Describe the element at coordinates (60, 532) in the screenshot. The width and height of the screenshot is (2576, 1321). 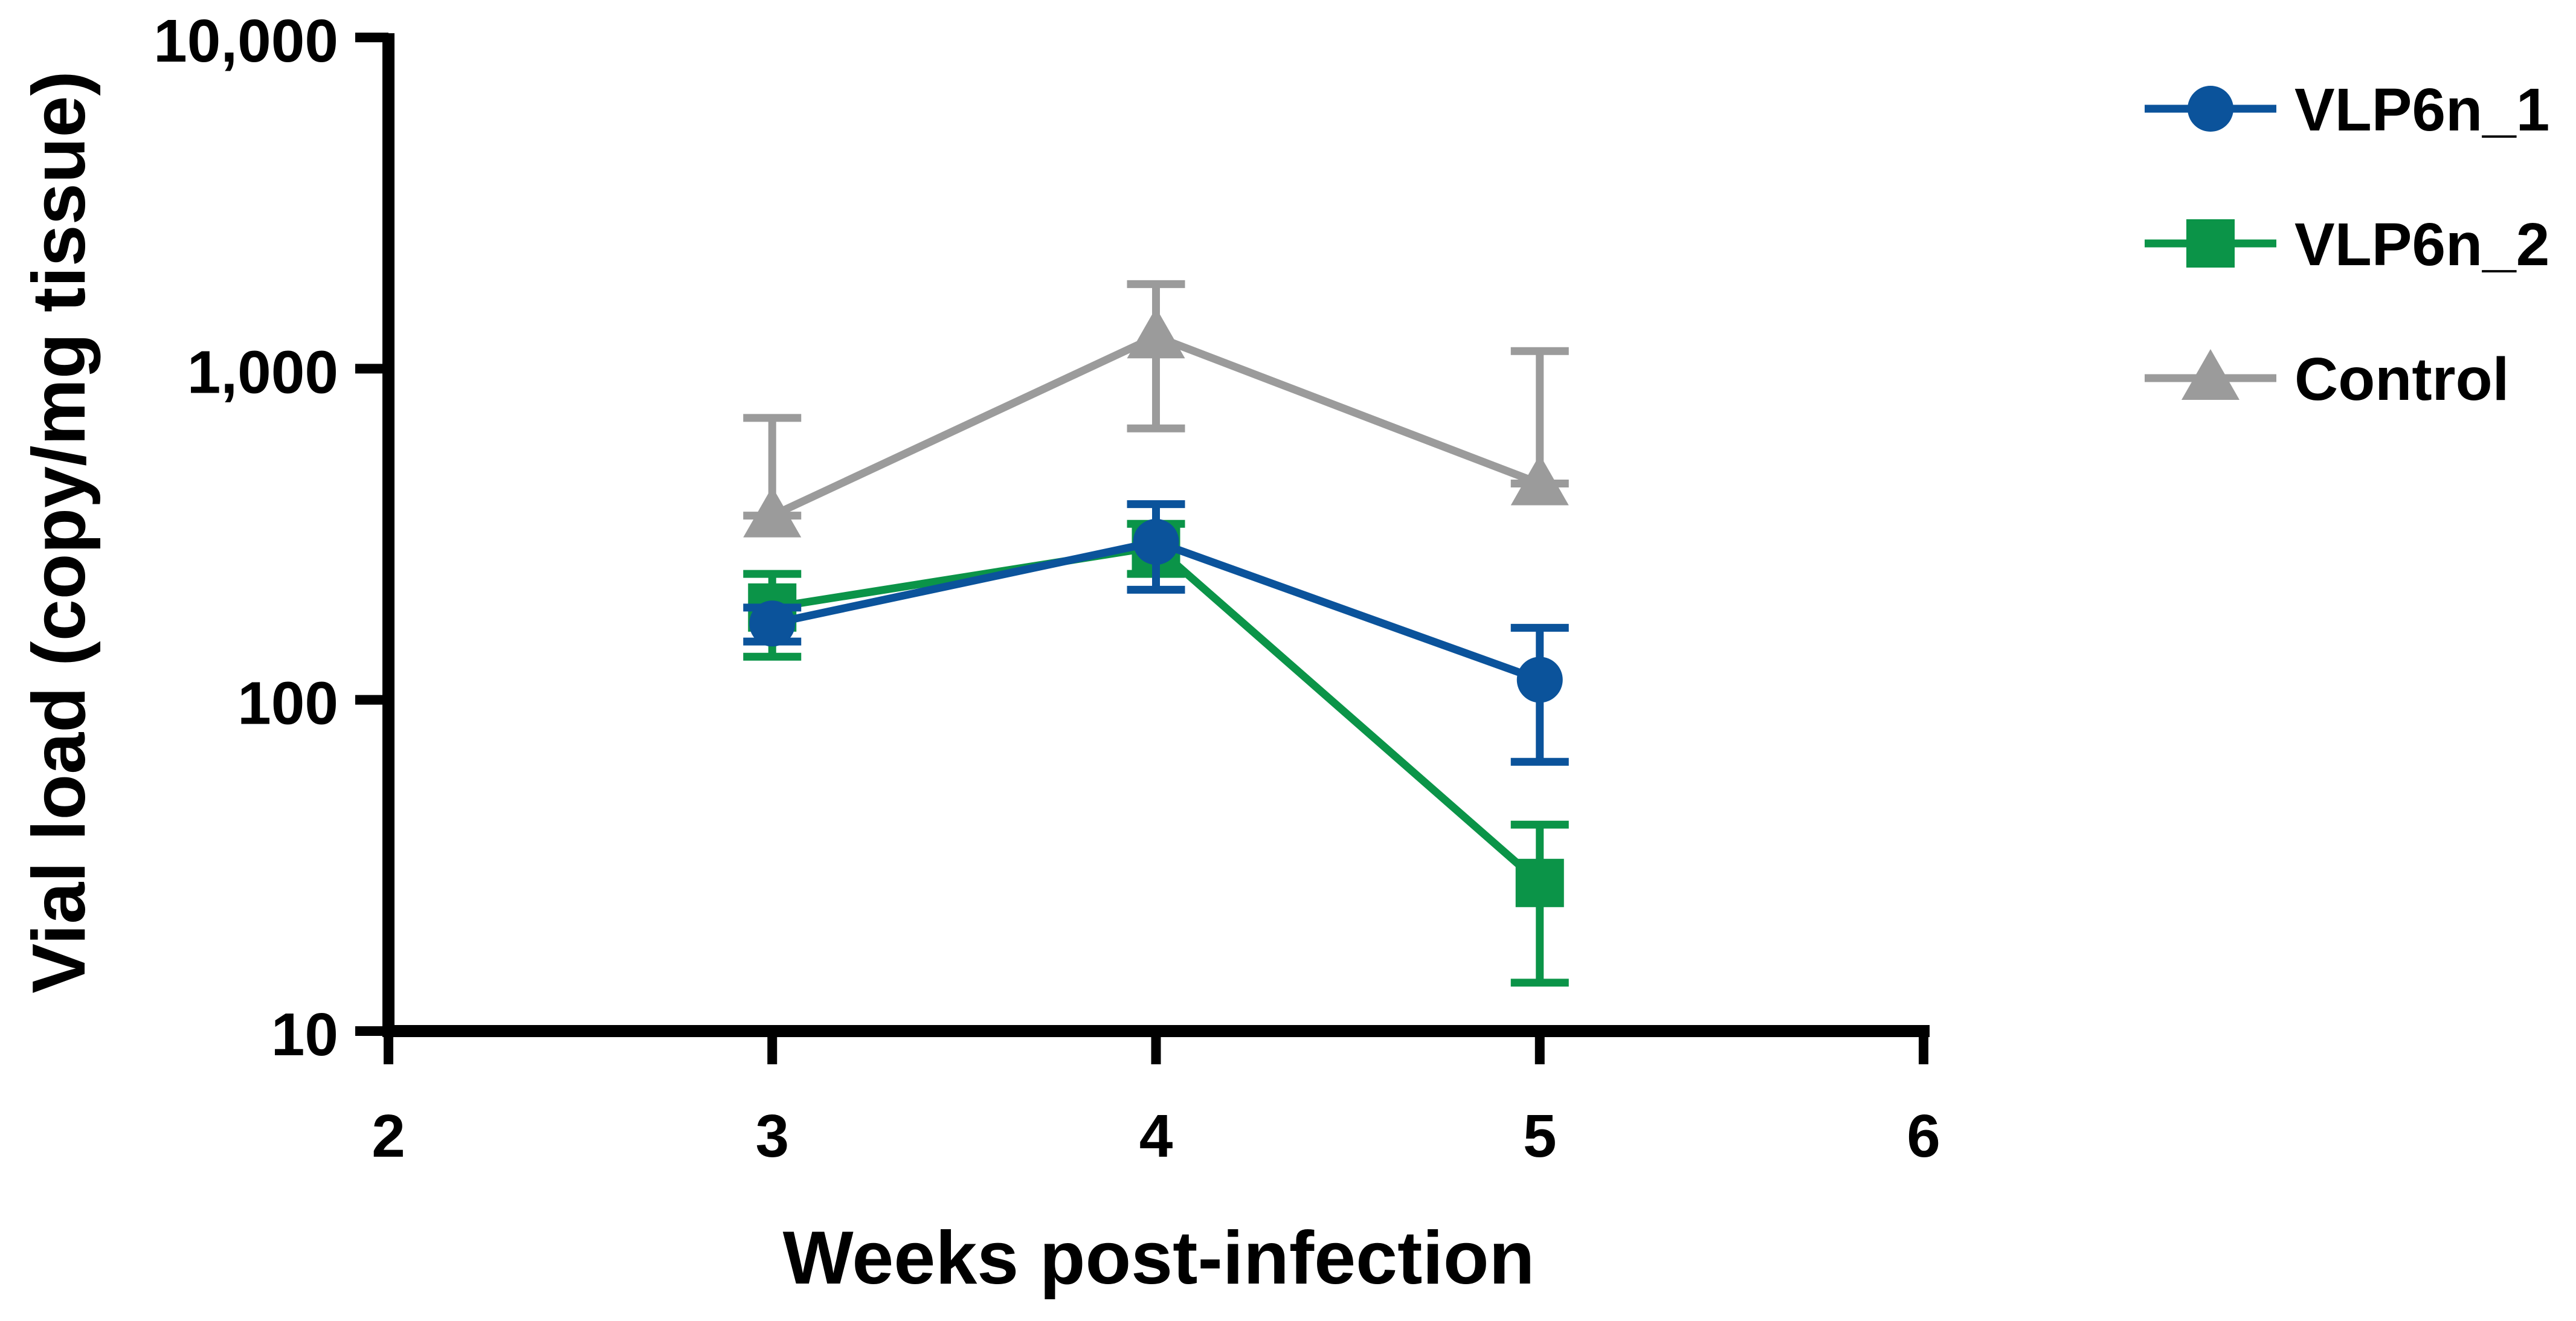
I see `y-axis-title: Vial load (copy/mg tissue)` at that location.